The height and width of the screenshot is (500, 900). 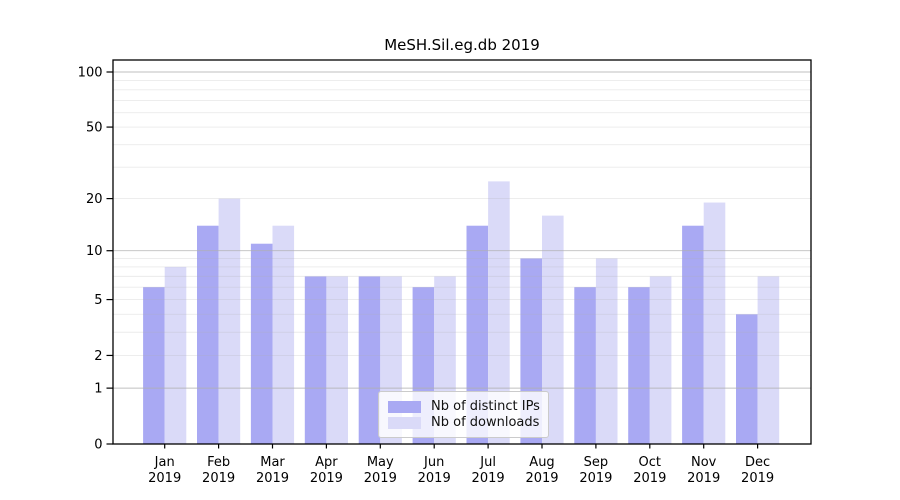 I want to click on x-tick-label-month: May, so click(x=380, y=462).